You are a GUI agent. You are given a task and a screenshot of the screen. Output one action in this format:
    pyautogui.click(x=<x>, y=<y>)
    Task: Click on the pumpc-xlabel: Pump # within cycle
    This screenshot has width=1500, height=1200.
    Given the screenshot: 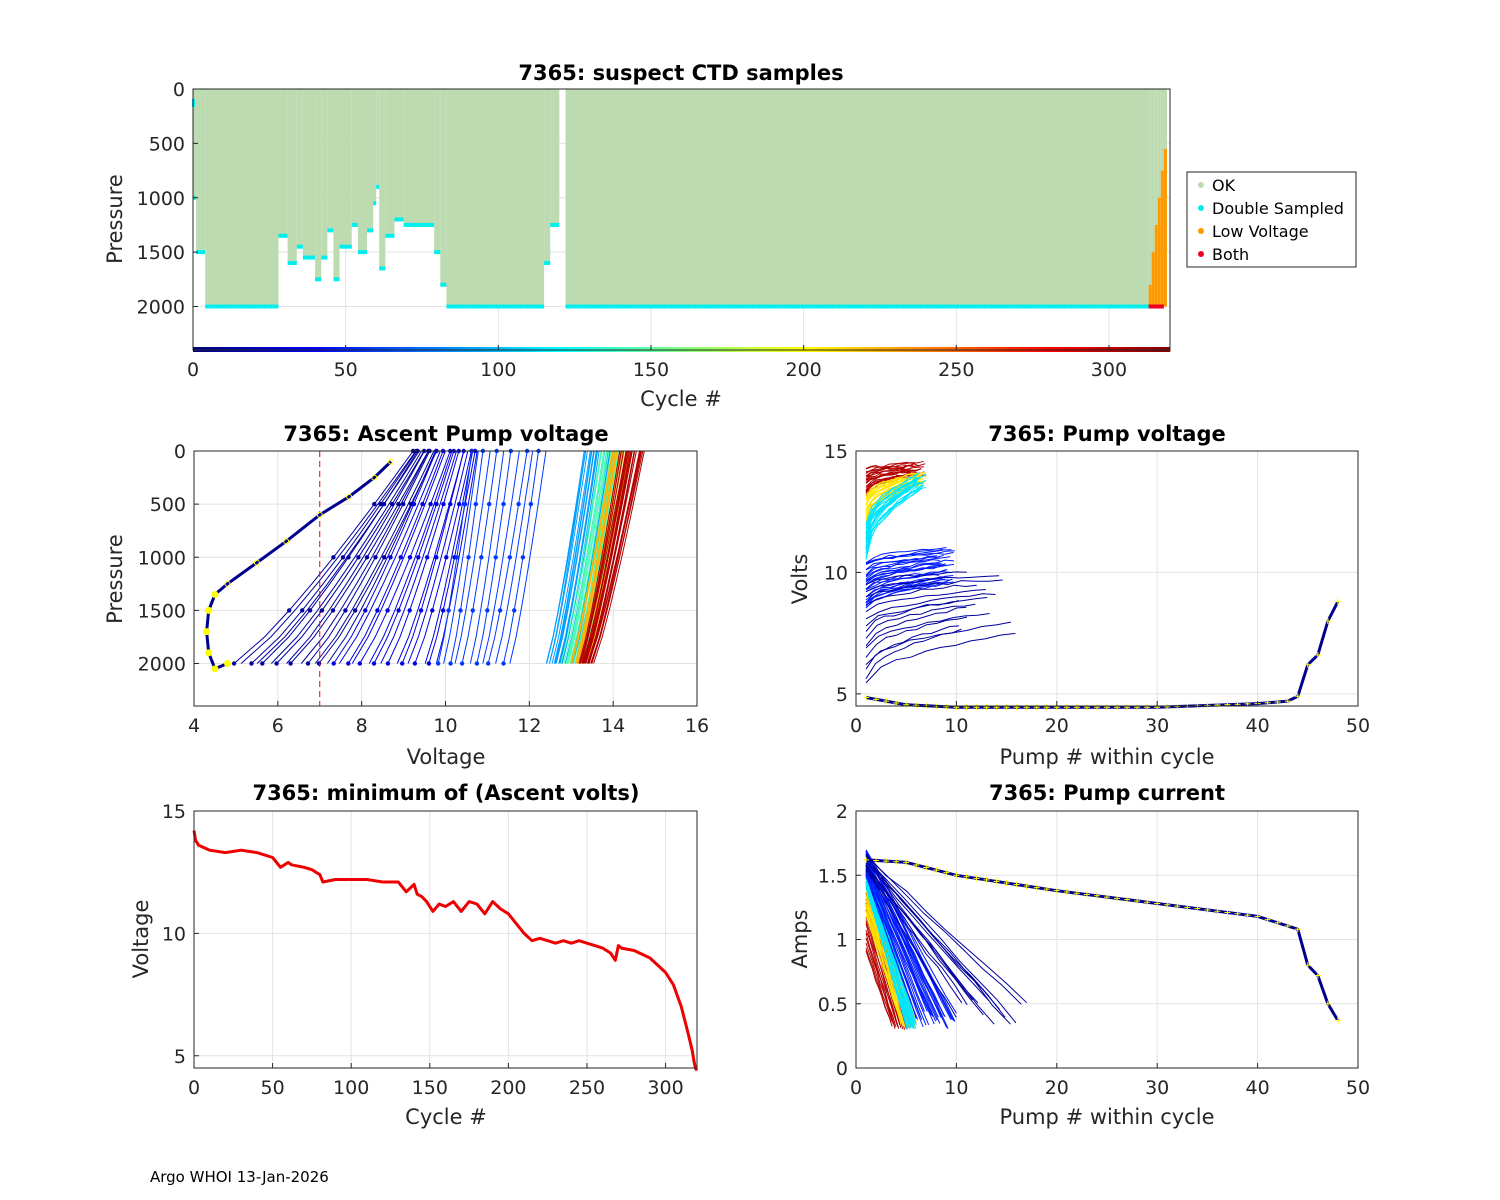 What is the action you would take?
    pyautogui.click(x=1107, y=1117)
    